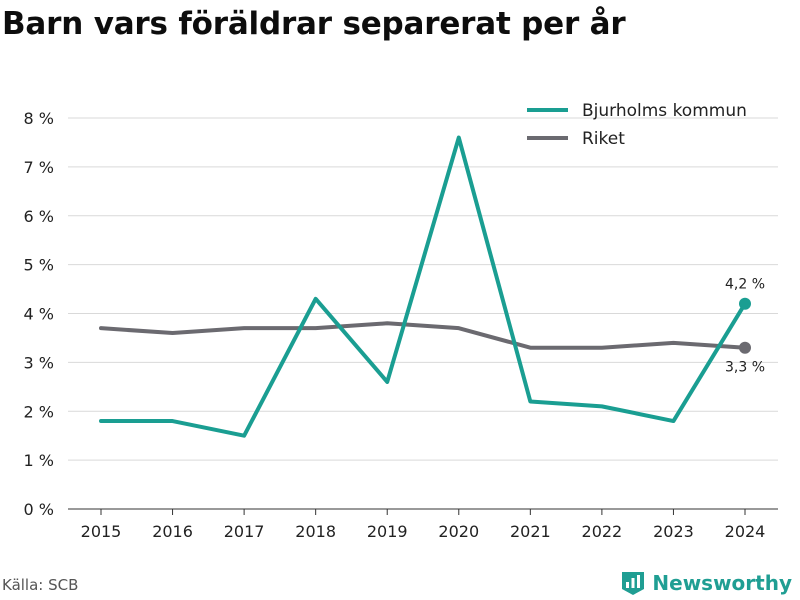 Image resolution: width=800 pixels, height=600 pixels. I want to click on y-tick-label: 8 %, so click(39, 118).